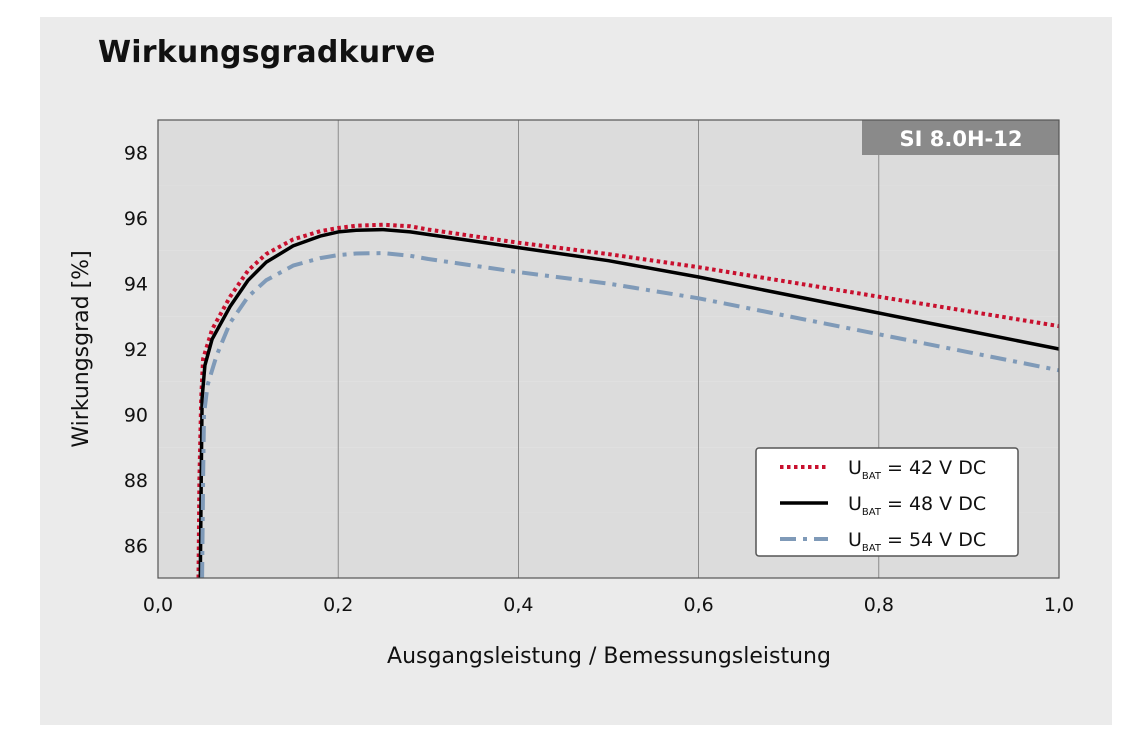 This screenshot has height=738, width=1123. Describe the element at coordinates (879, 605) in the screenshot. I see `x-tick-label: 0,8` at that location.